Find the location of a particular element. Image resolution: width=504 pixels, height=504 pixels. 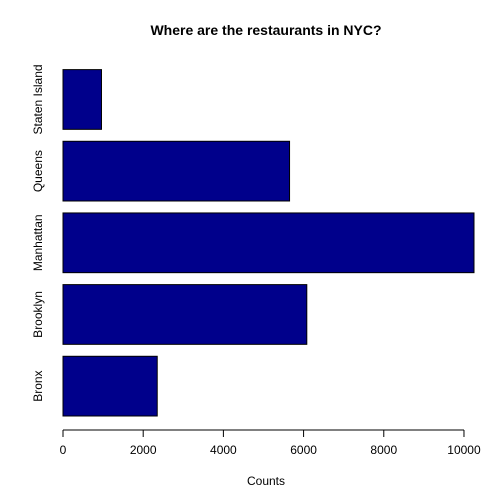

category-label-manhattan: Manhattan is located at coordinates (38, 242).